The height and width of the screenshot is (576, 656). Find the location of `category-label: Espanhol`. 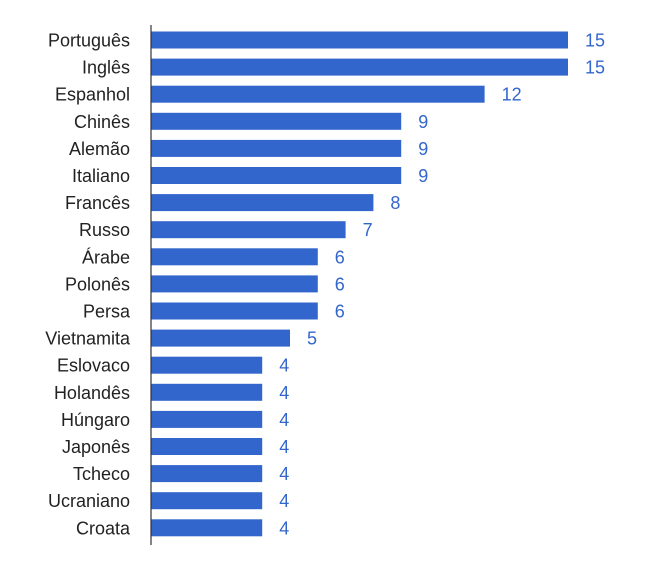

category-label: Espanhol is located at coordinates (92, 95).